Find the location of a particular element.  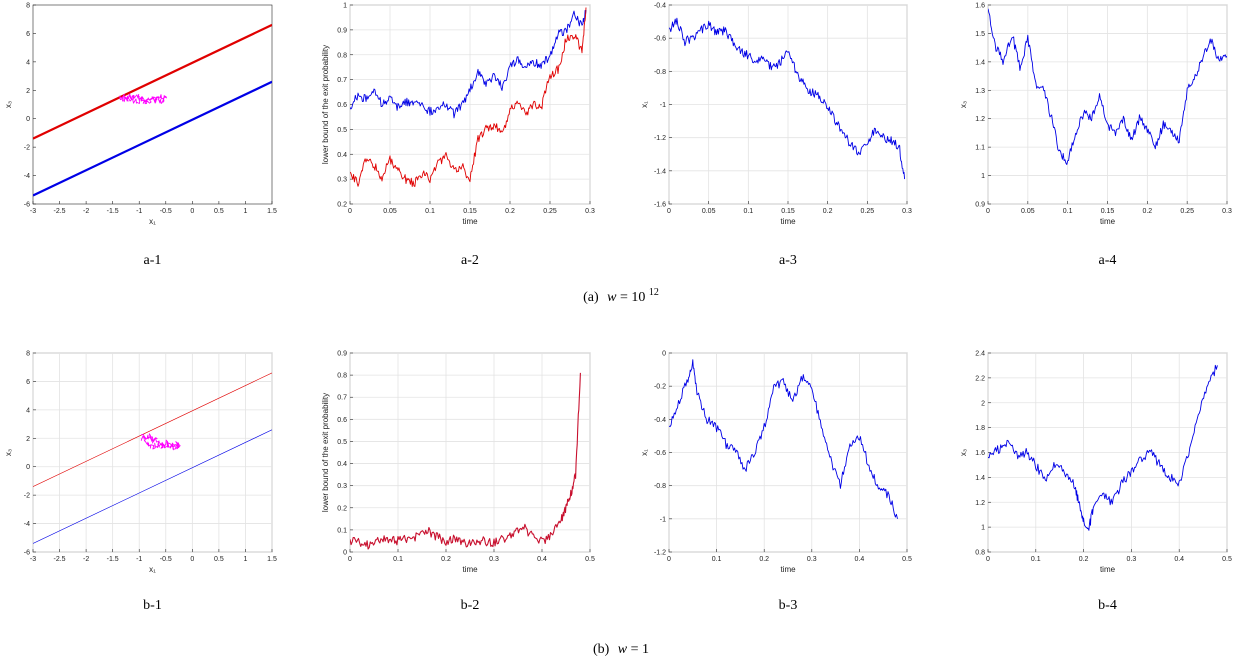

x-tick-label: 1 is located at coordinates (245, 211).